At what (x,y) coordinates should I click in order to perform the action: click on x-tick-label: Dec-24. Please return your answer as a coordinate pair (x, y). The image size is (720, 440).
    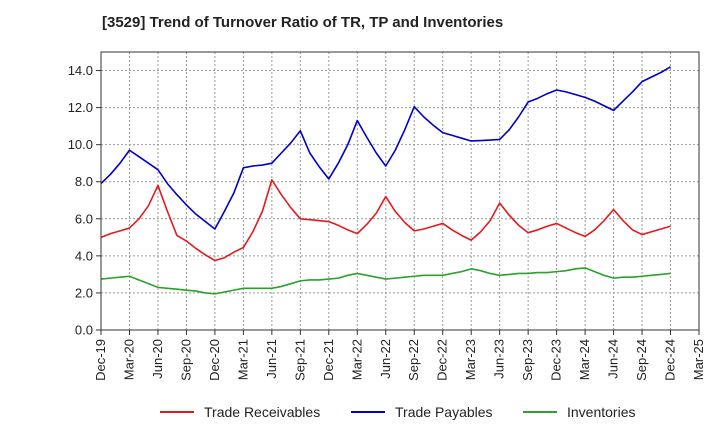
    Looking at the image, I should click on (670, 360).